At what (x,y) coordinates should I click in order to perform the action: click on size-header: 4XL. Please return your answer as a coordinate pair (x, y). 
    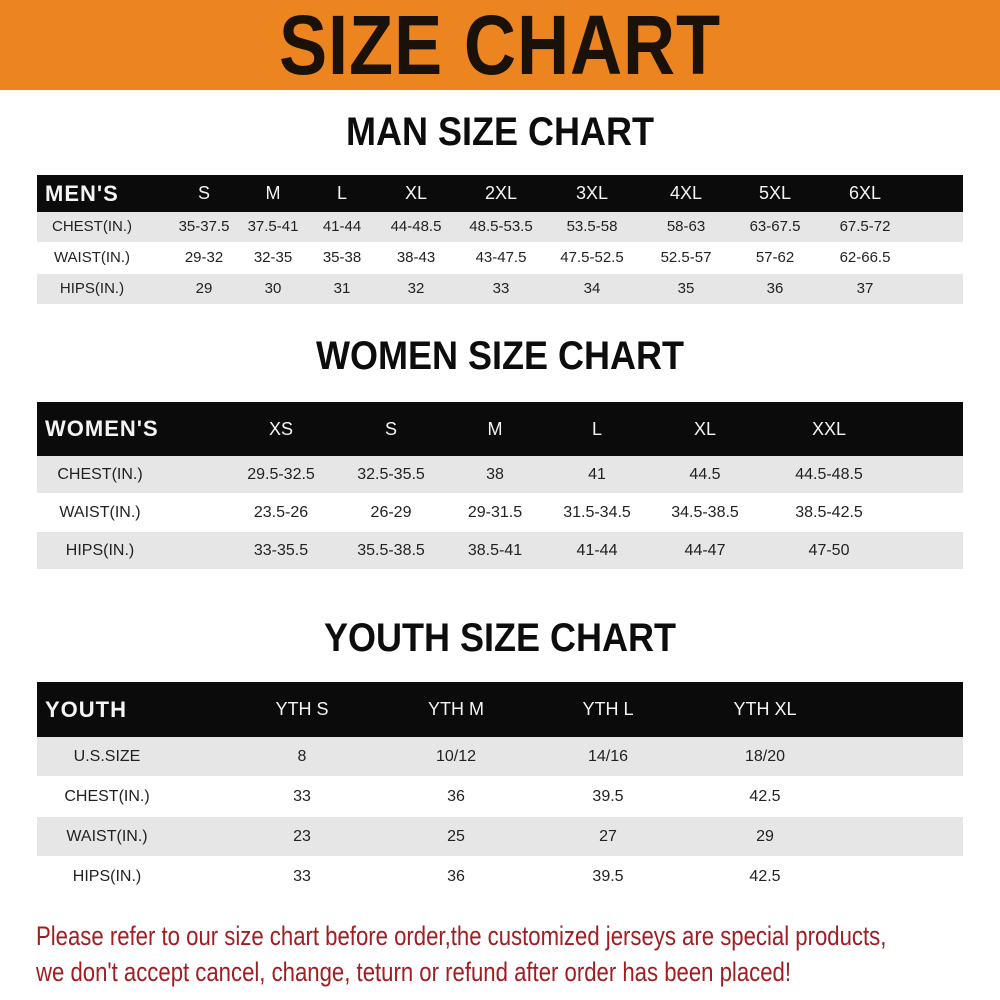
    Looking at the image, I should click on (686, 193).